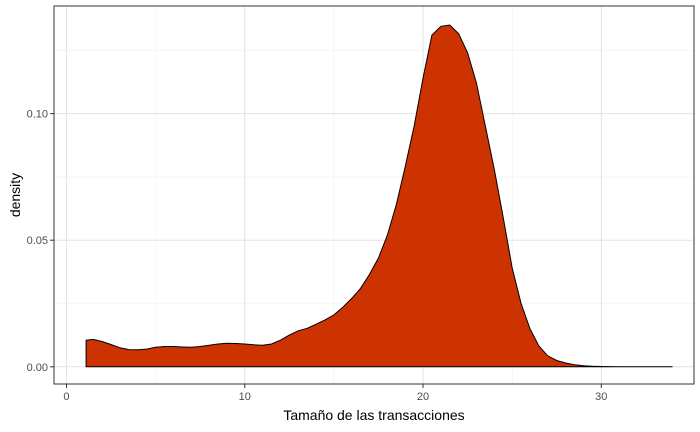 The width and height of the screenshot is (700, 432). I want to click on y-tick-label: 0.00, so click(37, 368).